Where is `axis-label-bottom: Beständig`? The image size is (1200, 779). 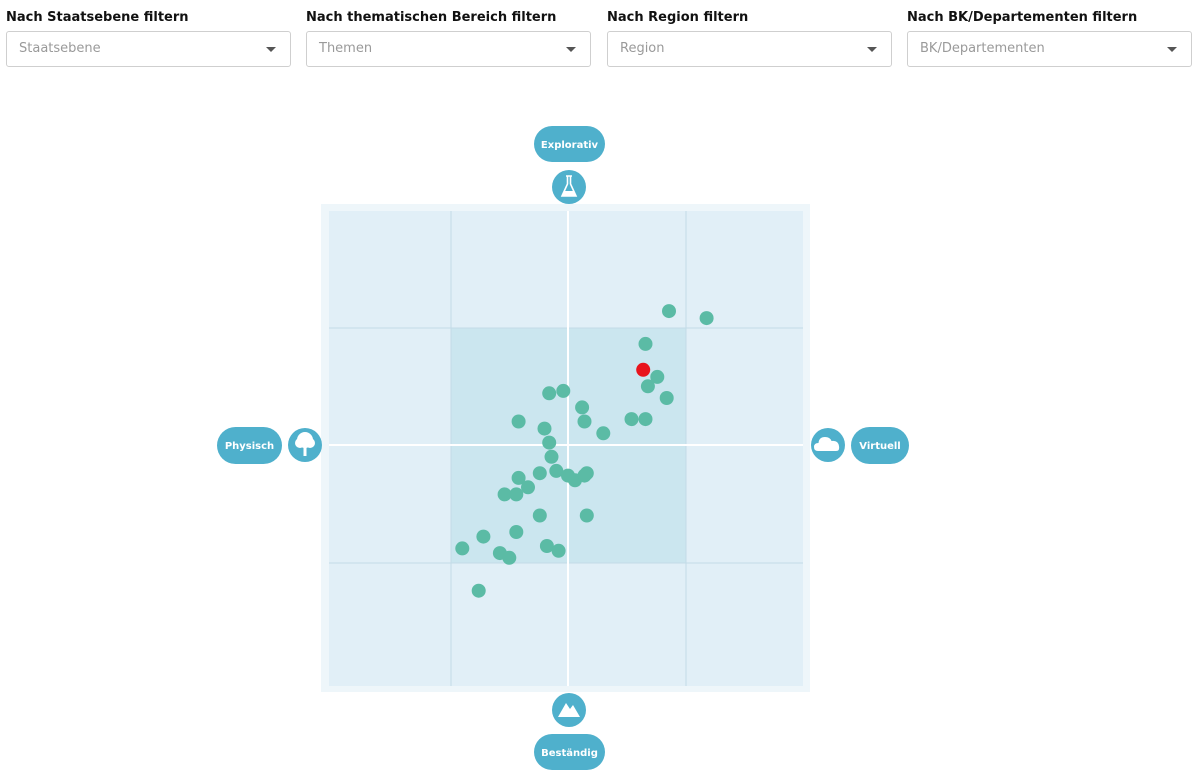
axis-label-bottom: Beständig is located at coordinates (569, 753).